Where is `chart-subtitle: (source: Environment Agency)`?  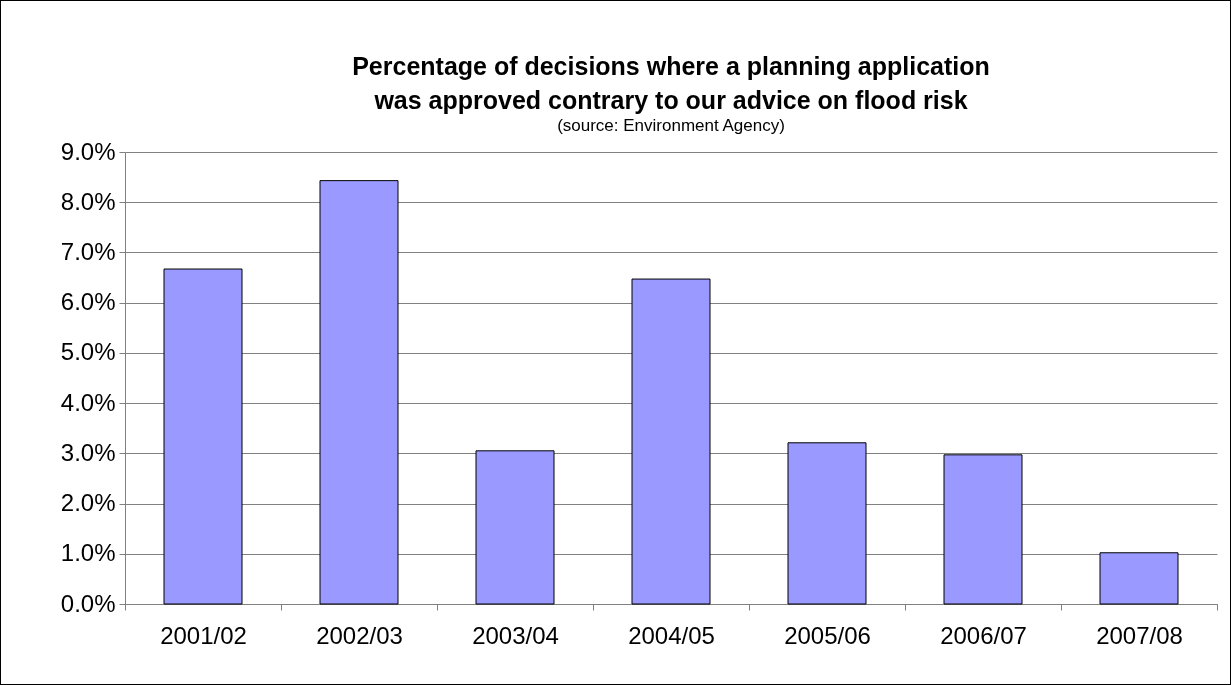
chart-subtitle: (source: Environment Agency) is located at coordinates (671, 125).